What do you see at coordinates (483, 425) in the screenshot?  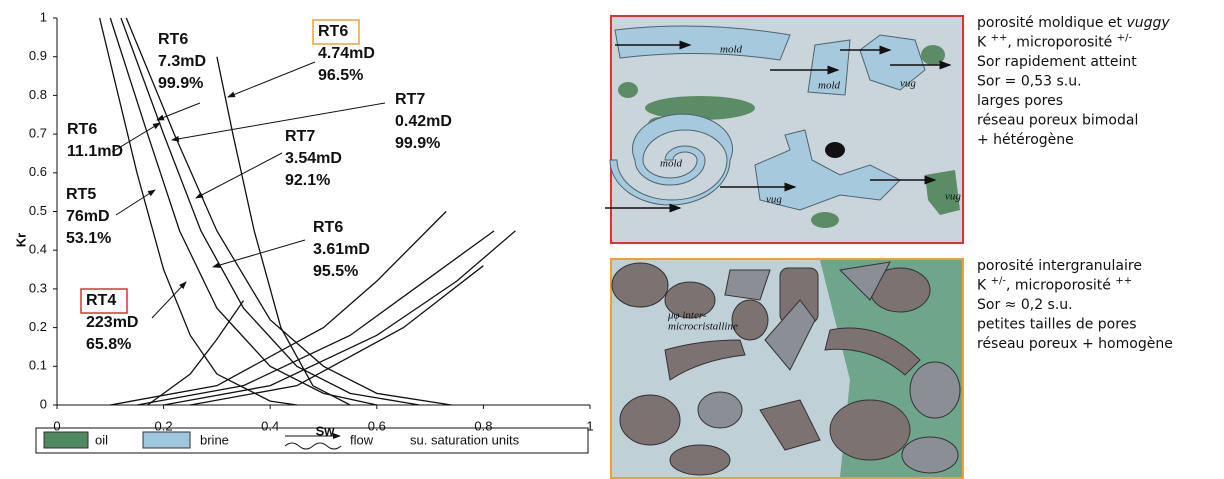 I see `x-tick-label: 0.8` at bounding box center [483, 425].